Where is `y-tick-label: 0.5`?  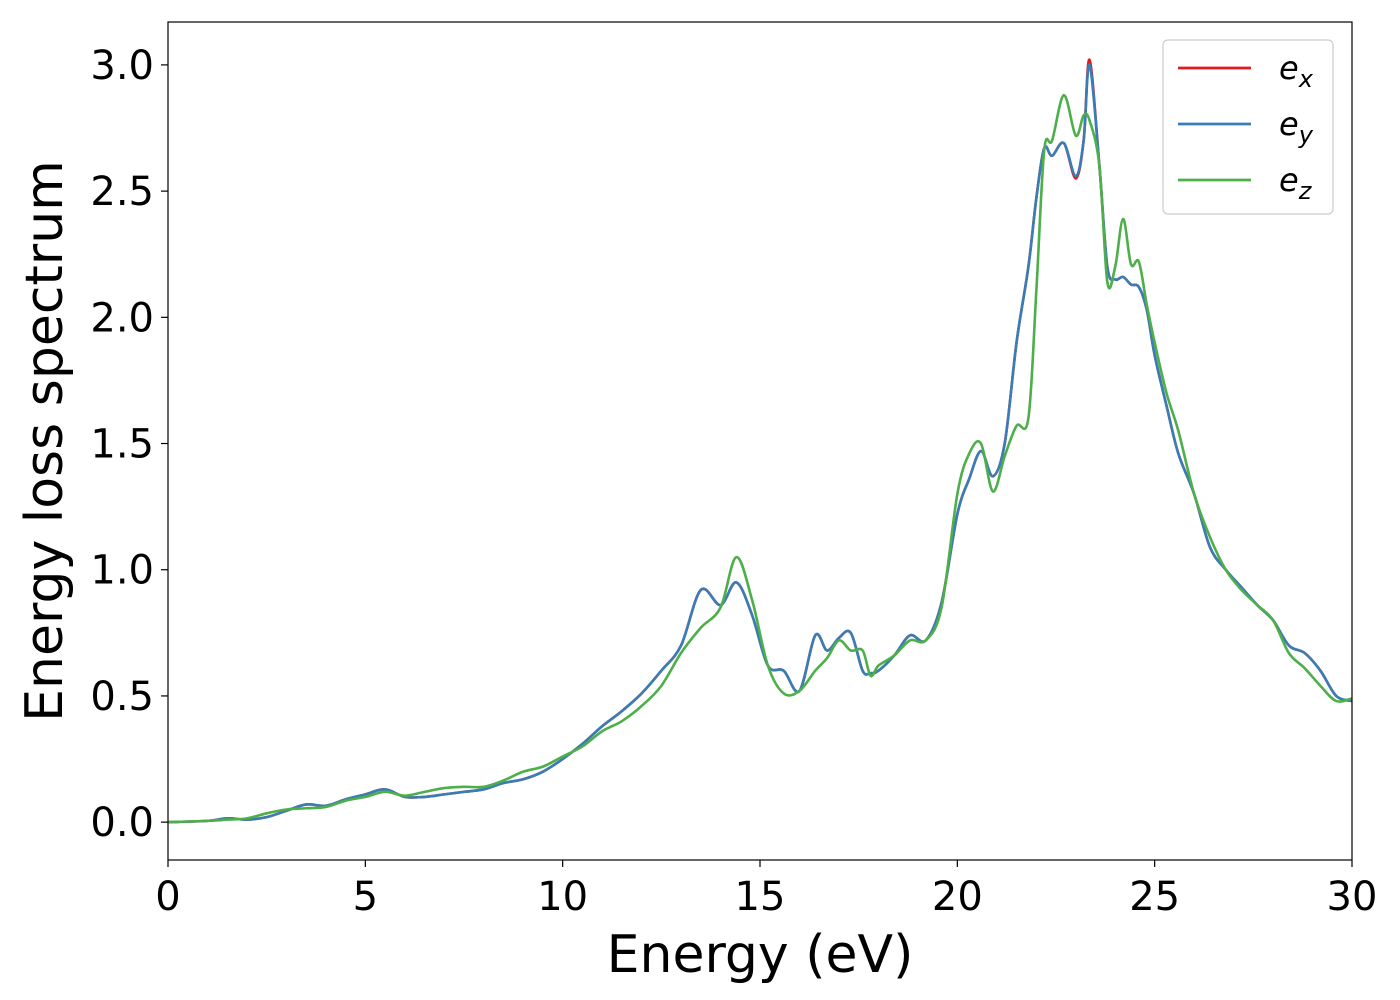 y-tick-label: 0.5 is located at coordinates (122, 697).